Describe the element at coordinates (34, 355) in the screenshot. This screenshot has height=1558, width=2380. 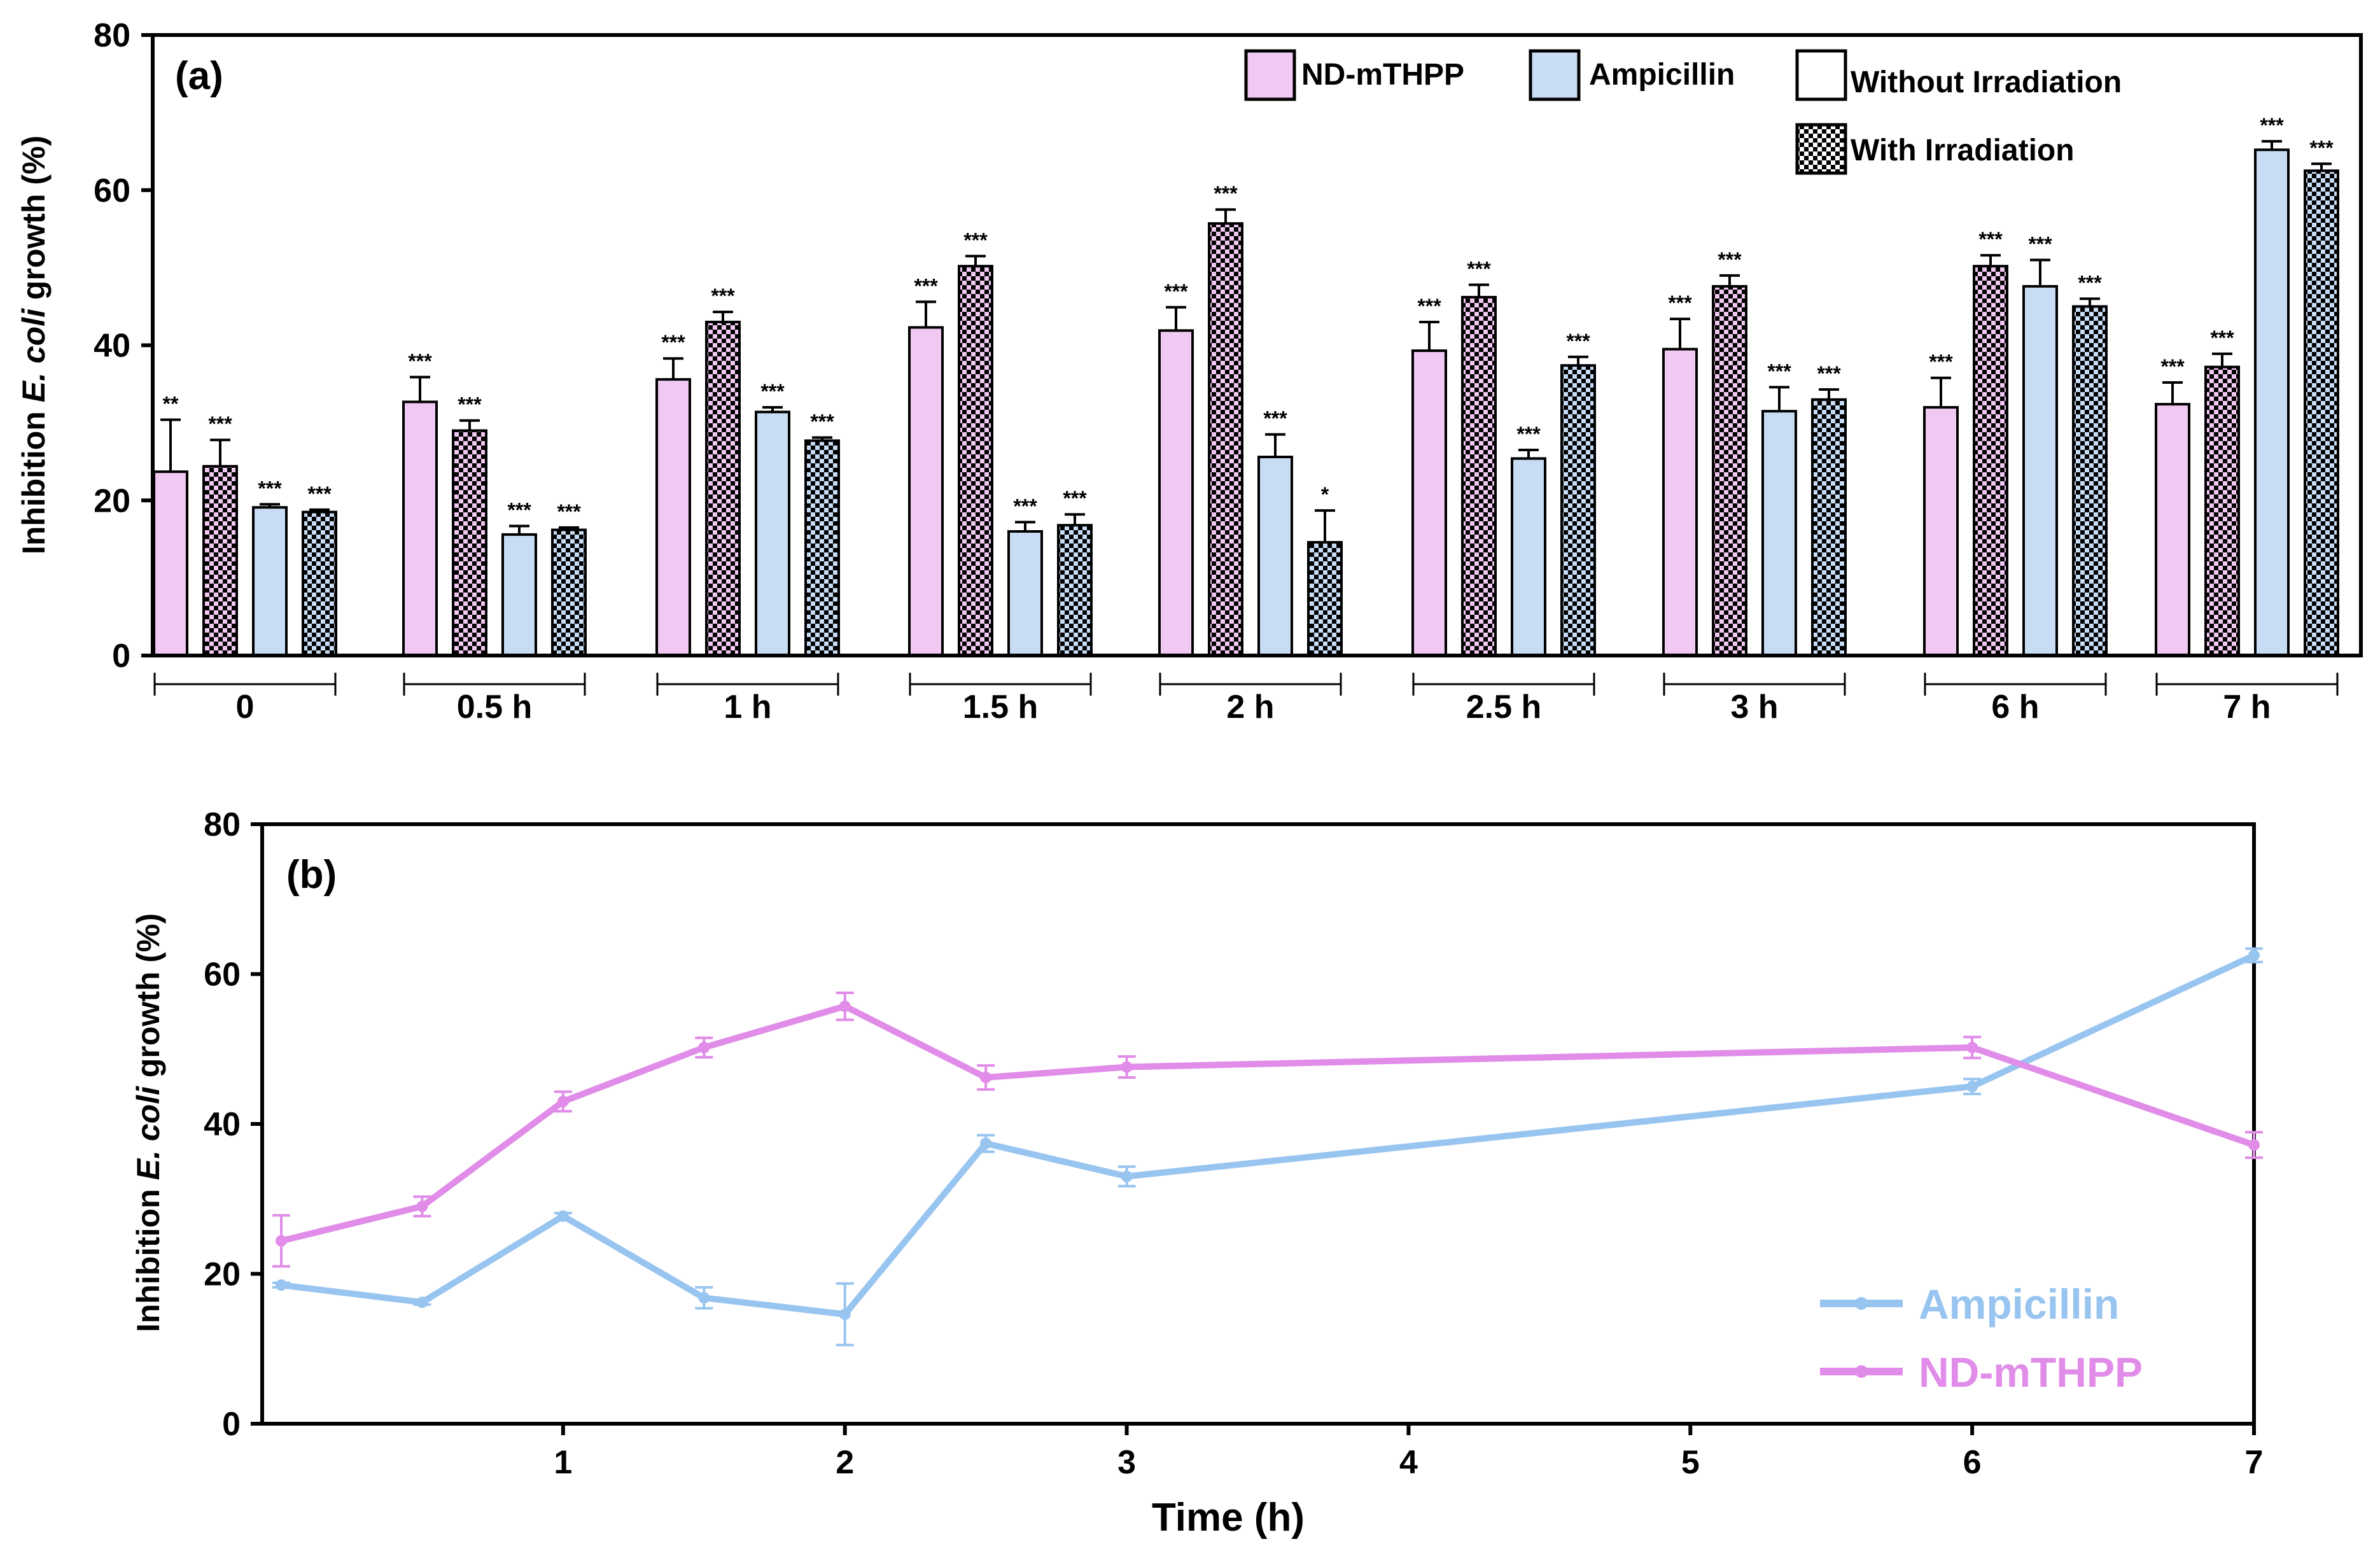
I see `y-axis-title-italic: E. coli` at that location.